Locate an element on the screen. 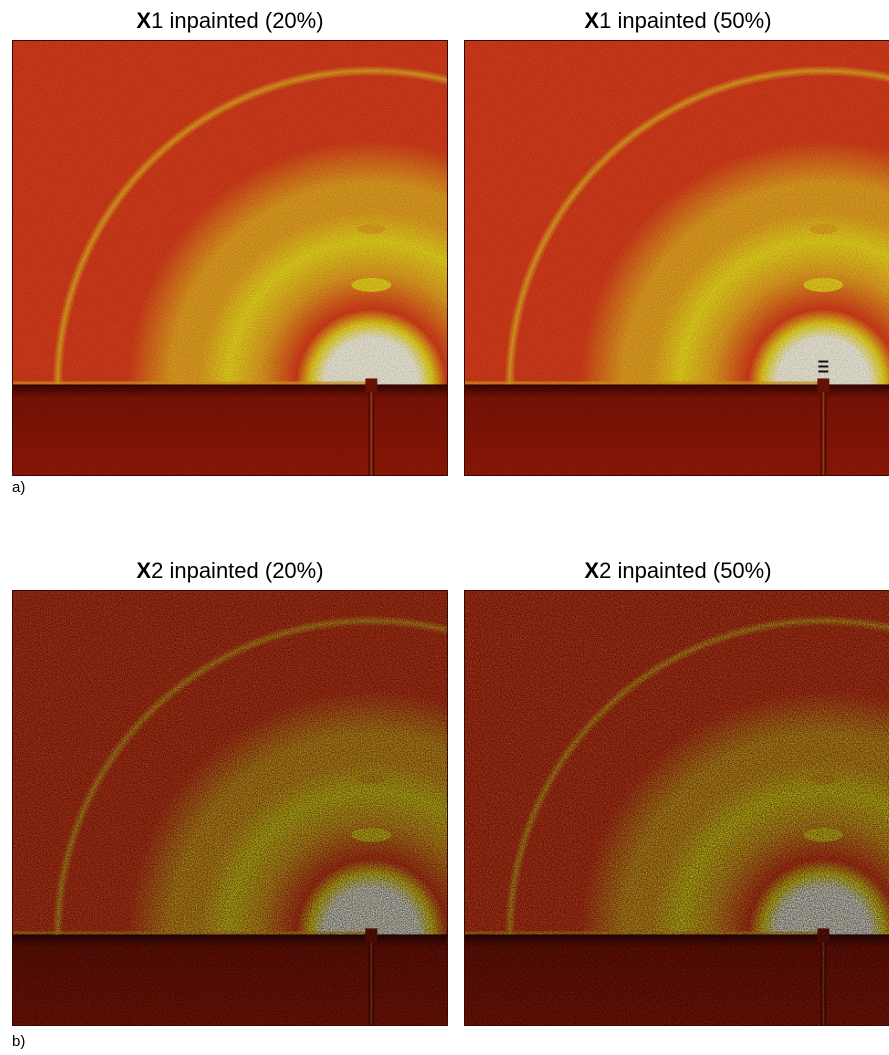  panel-title-b-left: X2 inpainted (20%) is located at coordinates (230, 571).